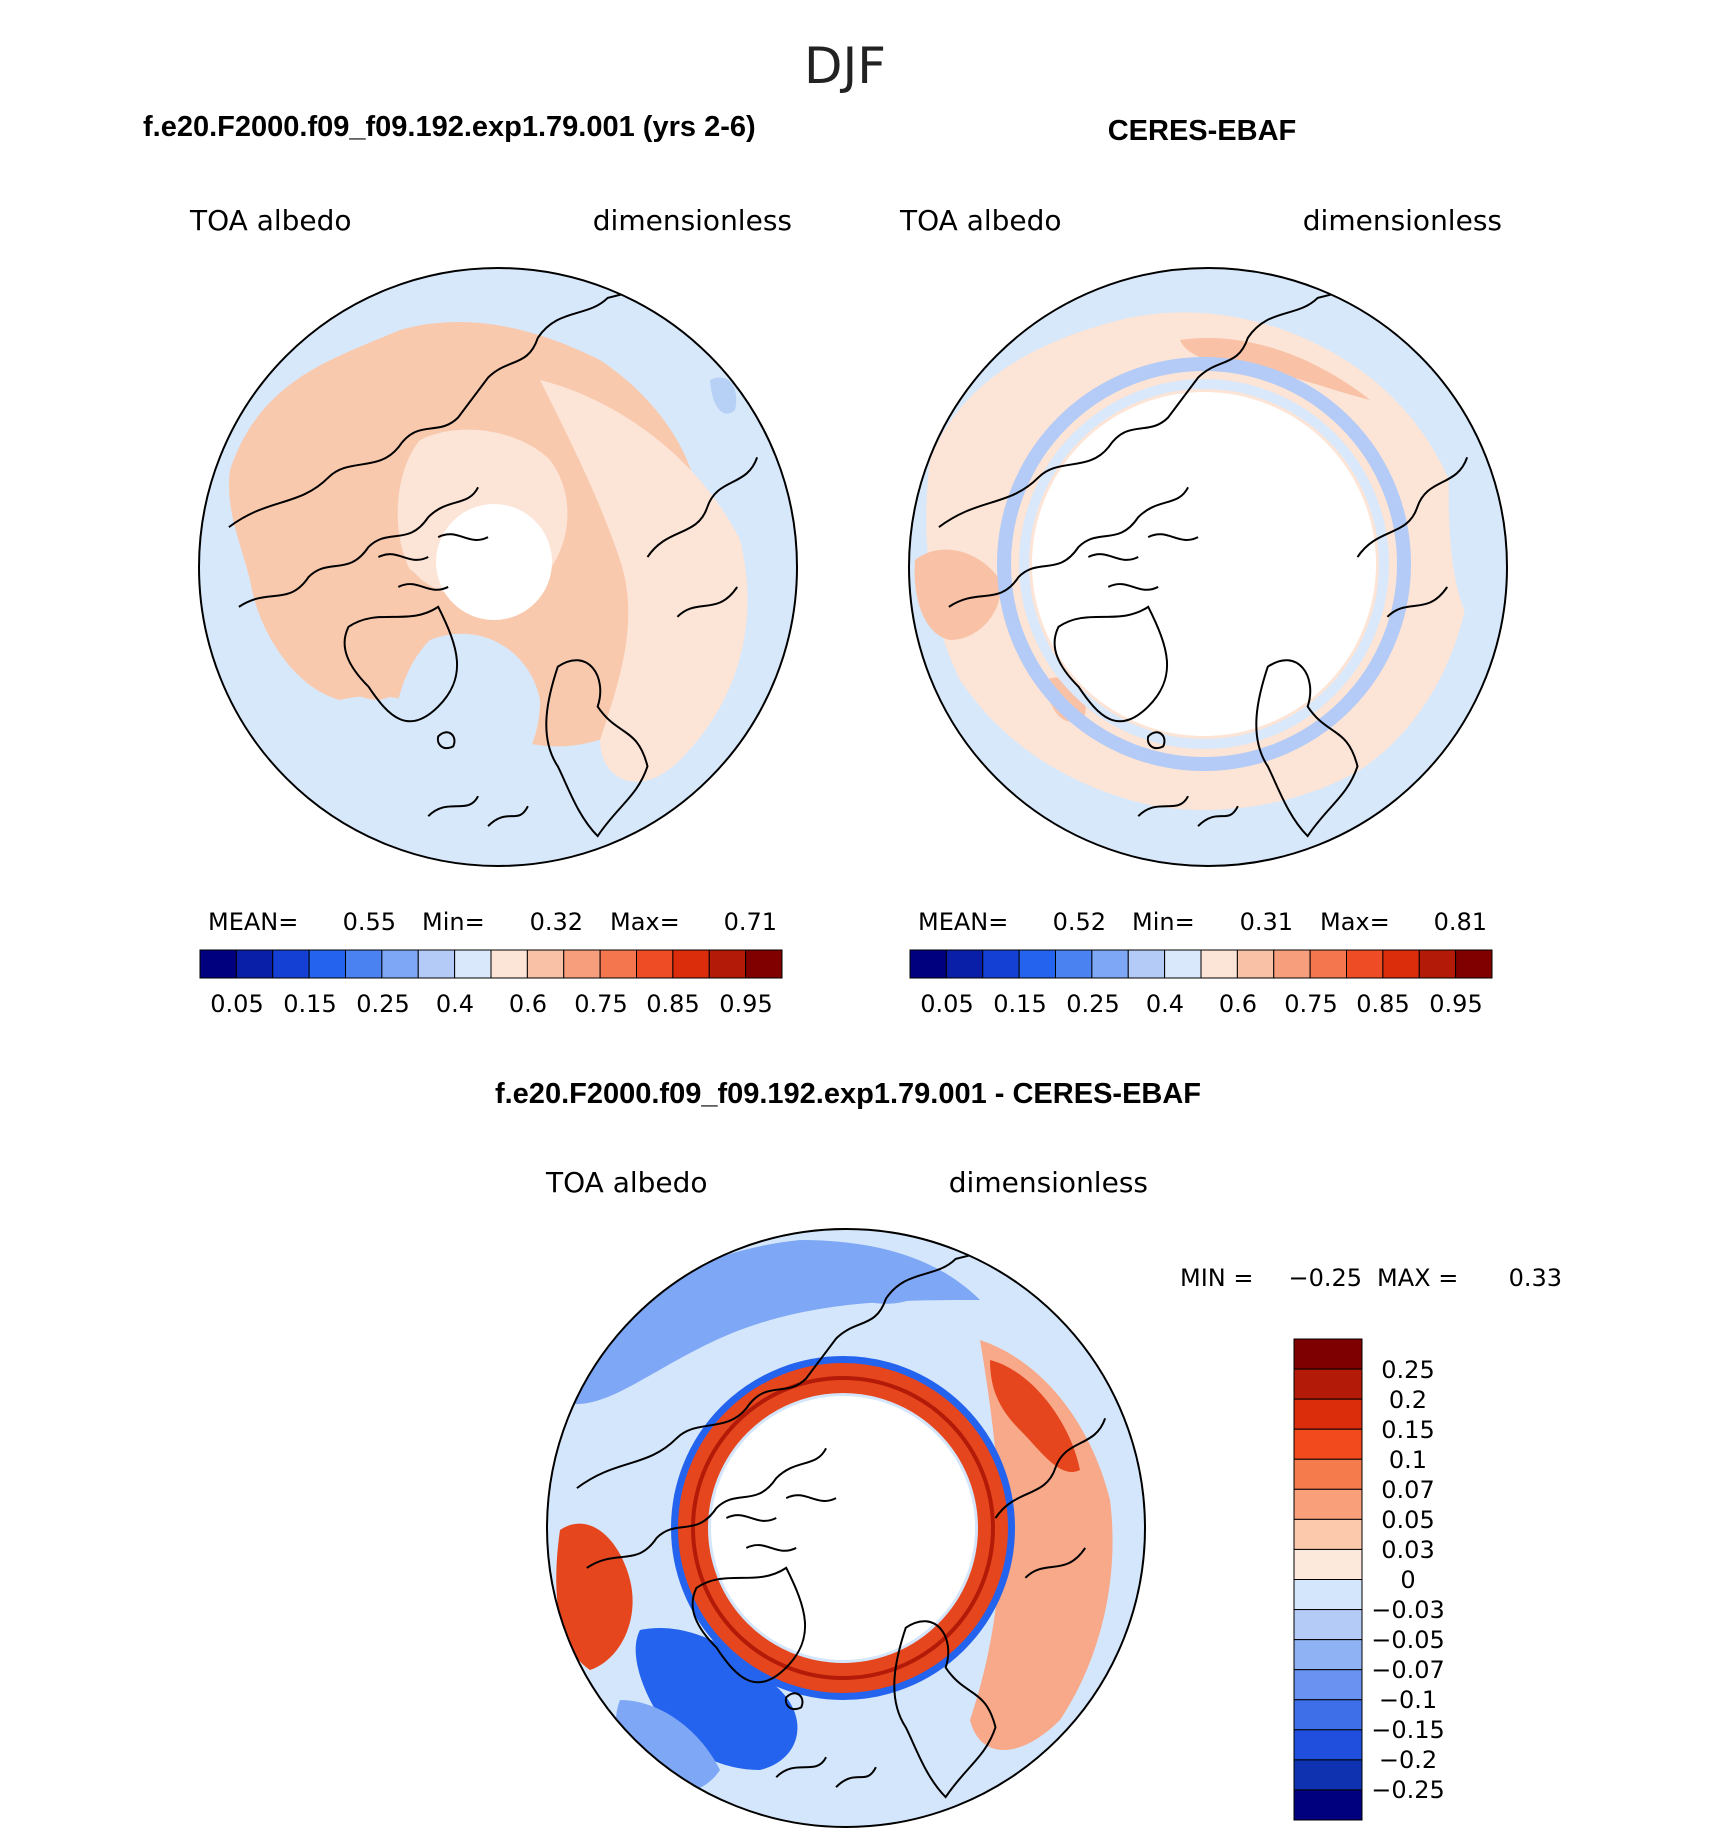  What do you see at coordinates (1407, 1490) in the screenshot?
I see `colorbar-tick-label: 0.07` at bounding box center [1407, 1490].